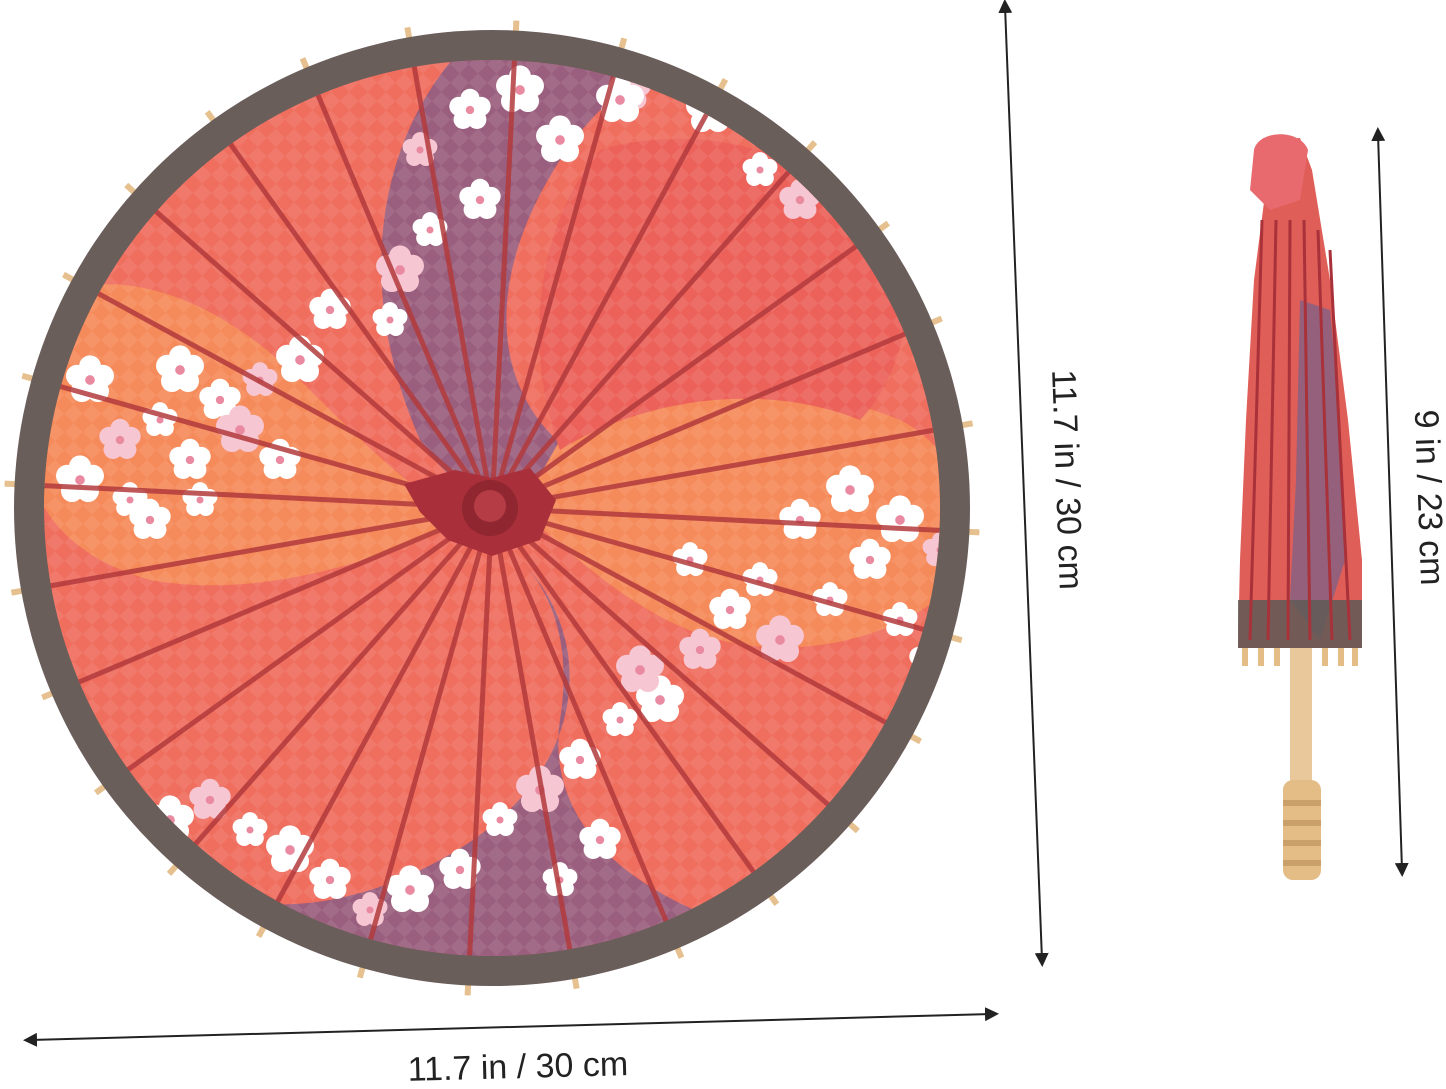 The width and height of the screenshot is (1446, 1089). What do you see at coordinates (1067, 480) in the screenshot?
I see `height-label: 11.7 in / 30 cm` at bounding box center [1067, 480].